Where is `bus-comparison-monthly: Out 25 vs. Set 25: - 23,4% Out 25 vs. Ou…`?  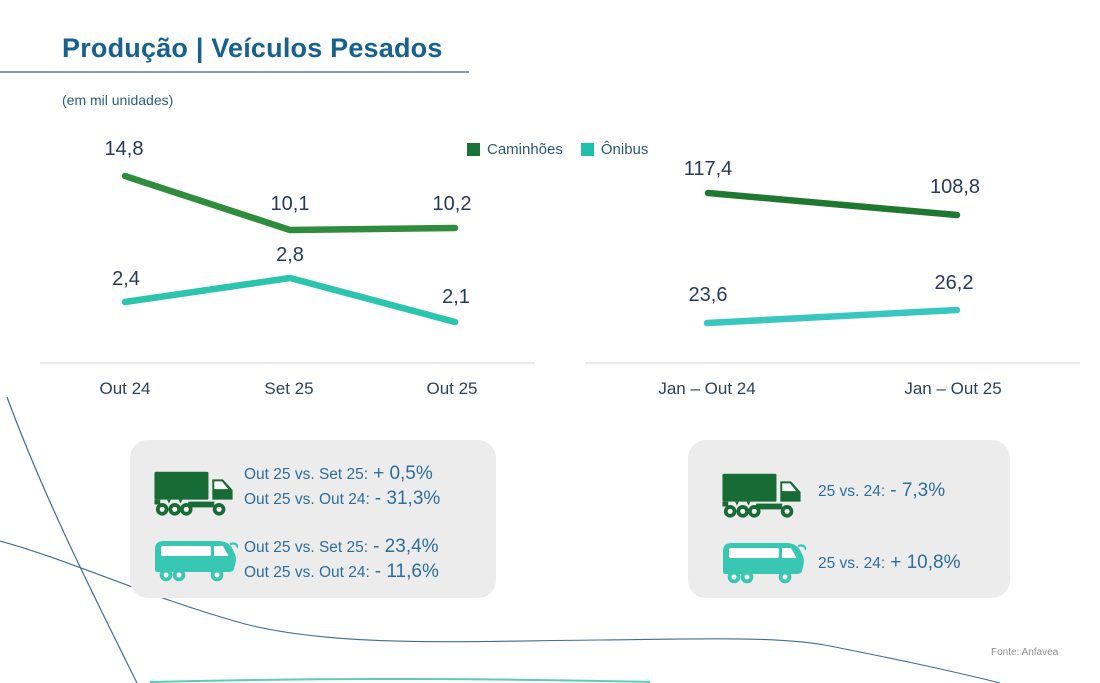 bus-comparison-monthly: Out 25 vs. Set 25: - 23,4% Out 25 vs. Ou… is located at coordinates (341, 561).